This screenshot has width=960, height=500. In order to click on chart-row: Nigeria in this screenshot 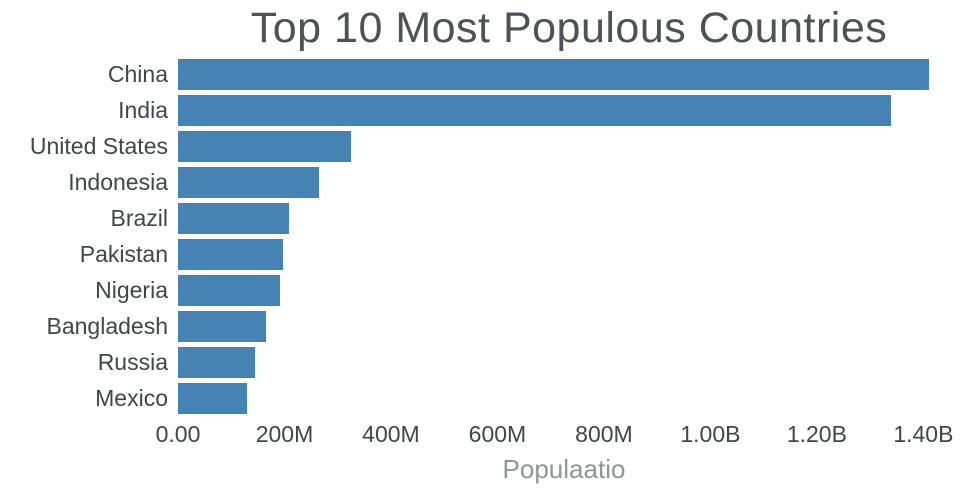, I will do `click(480, 290)`.